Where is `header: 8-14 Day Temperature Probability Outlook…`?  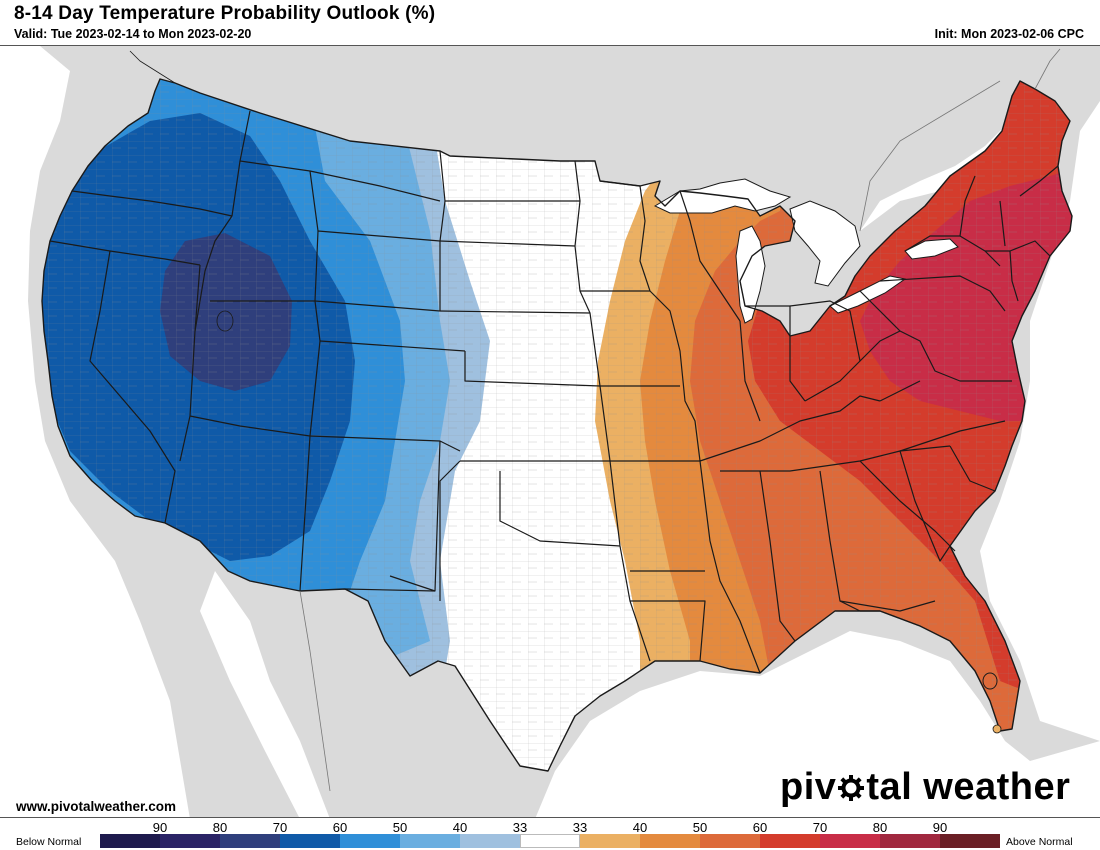
header: 8-14 Day Temperature Probability Outlook… is located at coordinates (550, 22).